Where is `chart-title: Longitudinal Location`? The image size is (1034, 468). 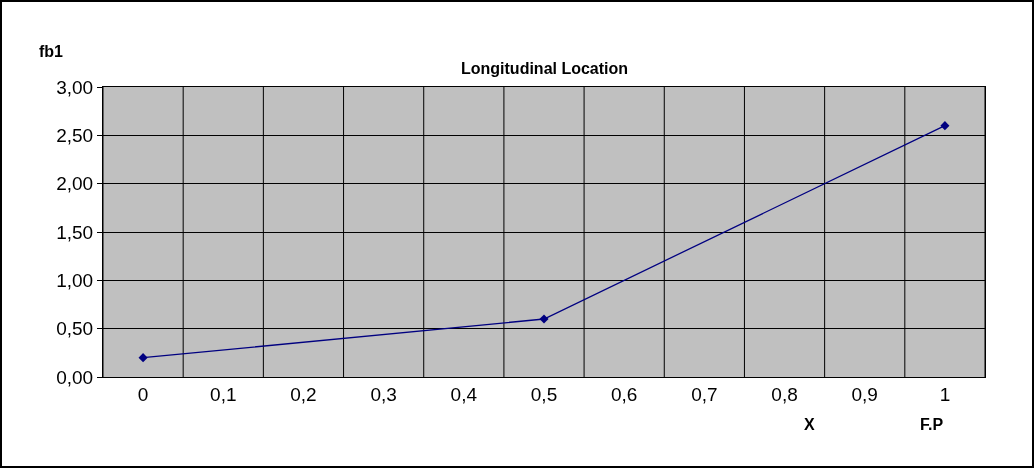 chart-title: Longitudinal Location is located at coordinates (545, 68).